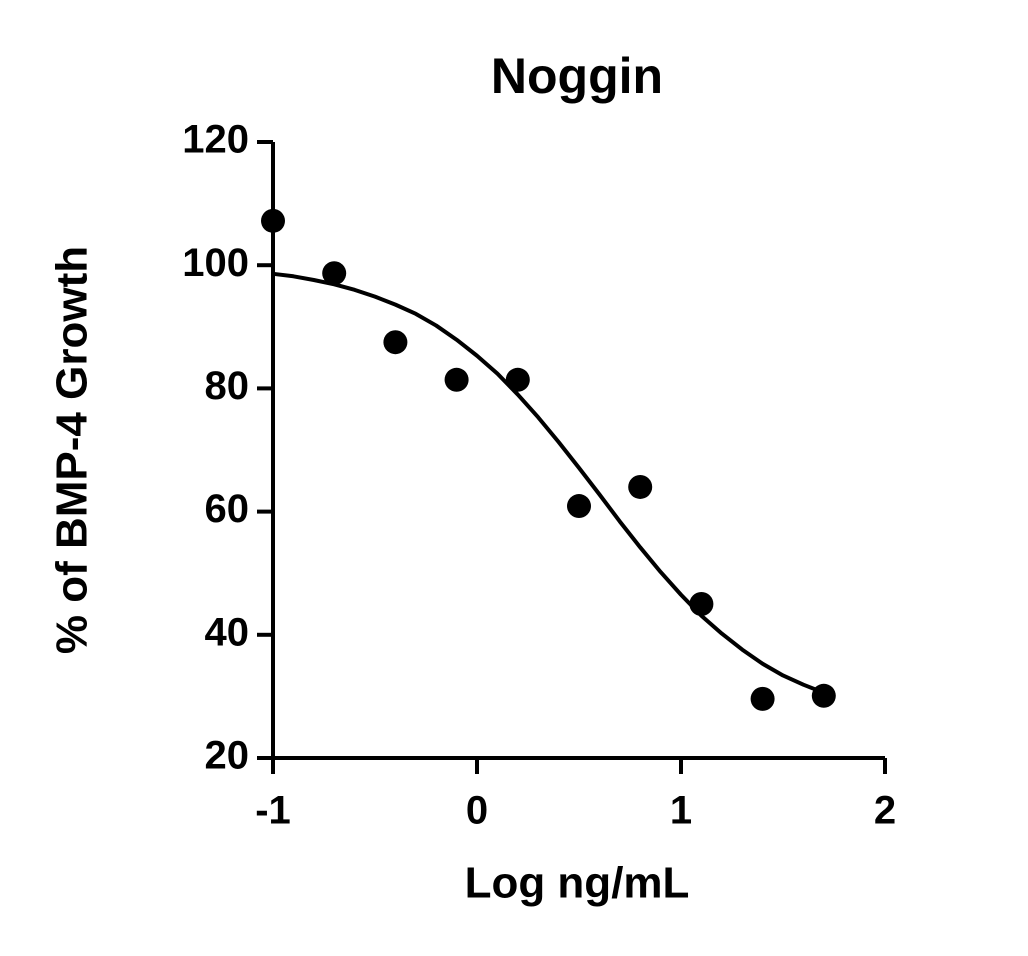  Describe the element at coordinates (227, 386) in the screenshot. I see `y-tick-label: 80` at that location.